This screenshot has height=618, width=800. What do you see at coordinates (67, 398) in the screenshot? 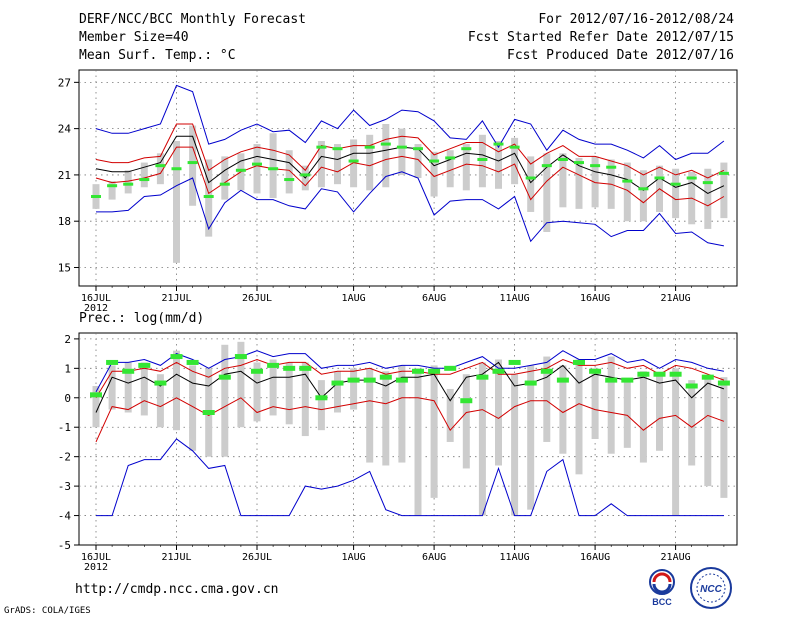
I see `y-tick-label: 0` at bounding box center [67, 398].